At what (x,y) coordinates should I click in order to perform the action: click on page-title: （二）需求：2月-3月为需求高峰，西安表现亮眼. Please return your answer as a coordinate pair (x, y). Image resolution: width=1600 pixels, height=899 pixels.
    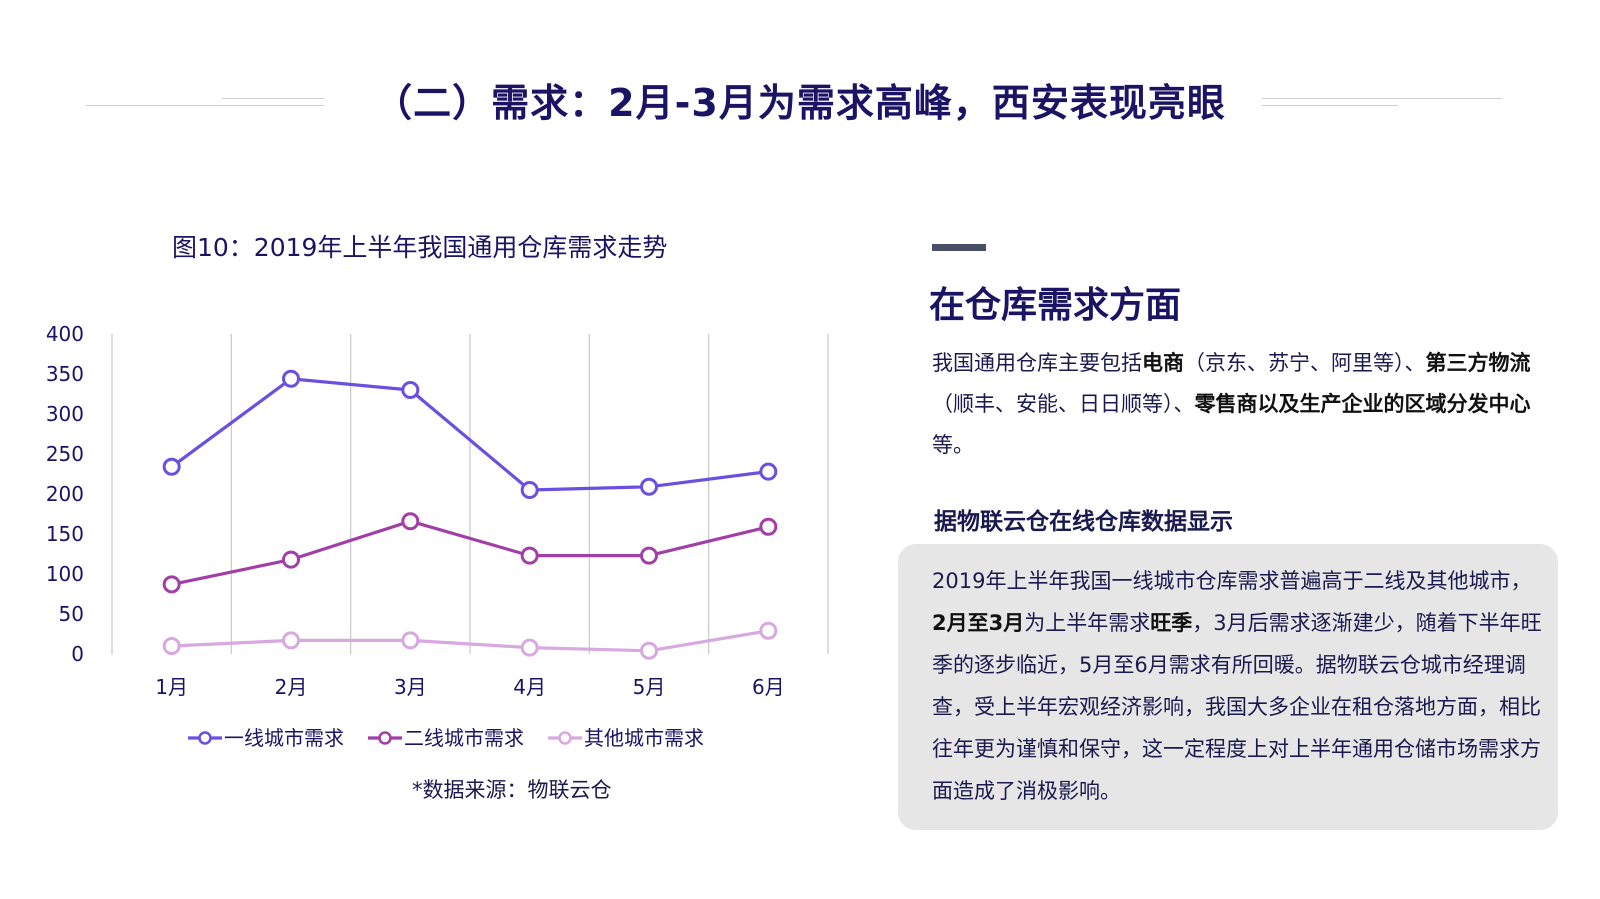
    Looking at the image, I should click on (800, 103).